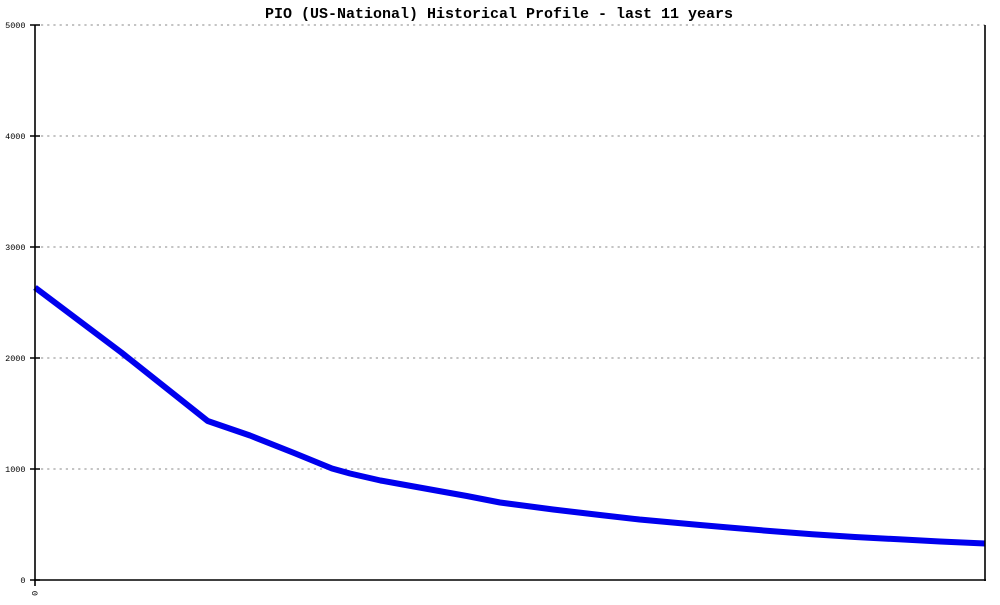 The width and height of the screenshot is (1000, 605). I want to click on svg-text: 4000, so click(15, 137).